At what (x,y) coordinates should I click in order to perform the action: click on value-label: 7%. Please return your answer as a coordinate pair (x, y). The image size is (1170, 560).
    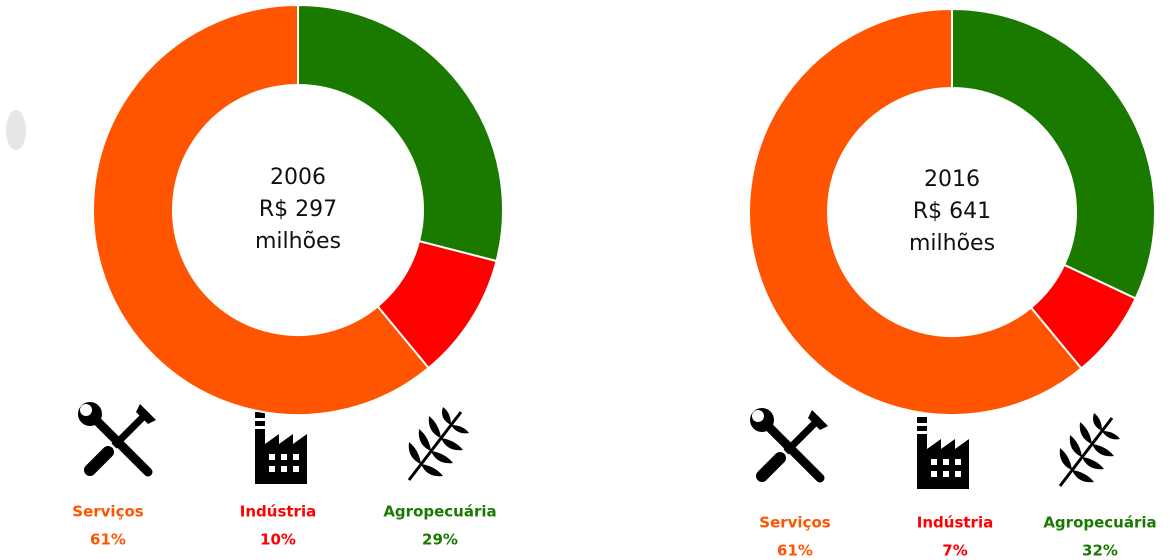
    Looking at the image, I should click on (954, 551).